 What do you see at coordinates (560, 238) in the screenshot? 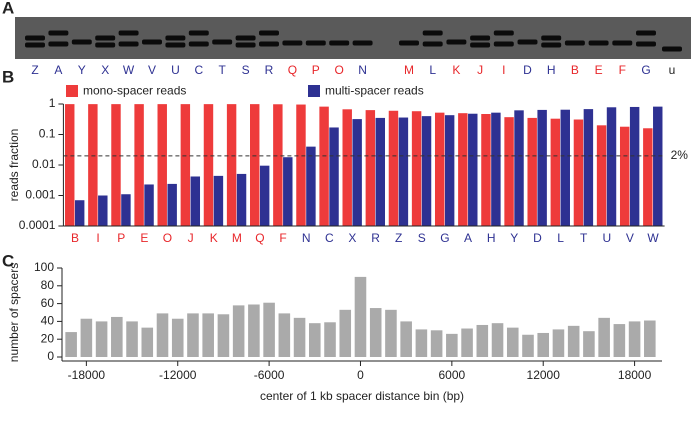
I see `x-tick-label: L` at bounding box center [560, 238].